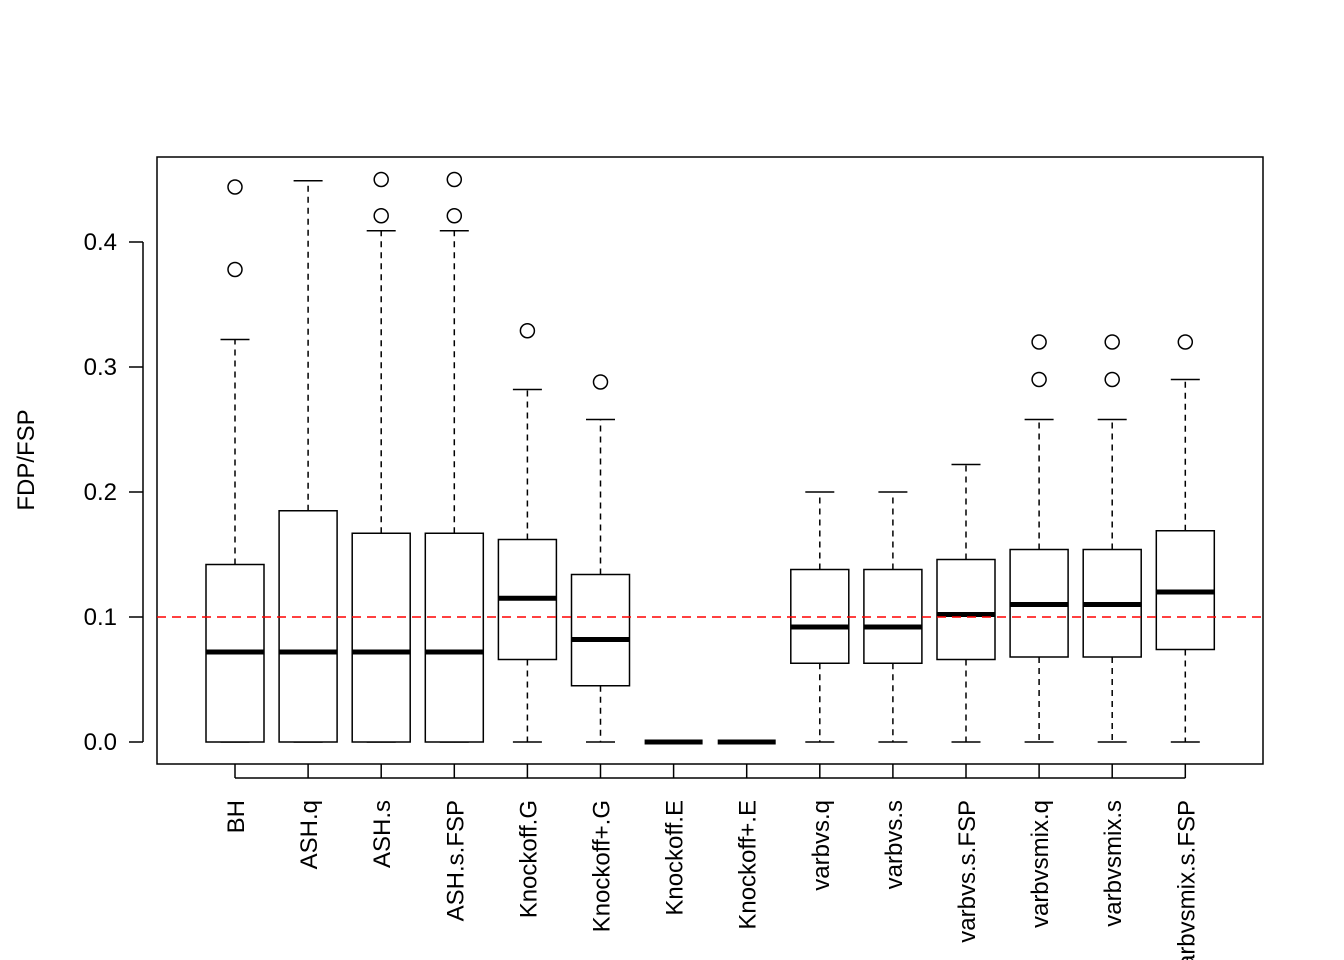 The height and width of the screenshot is (960, 1344). Describe the element at coordinates (602, 866) in the screenshot. I see `x-tick-label: Knockoff+.G` at that location.